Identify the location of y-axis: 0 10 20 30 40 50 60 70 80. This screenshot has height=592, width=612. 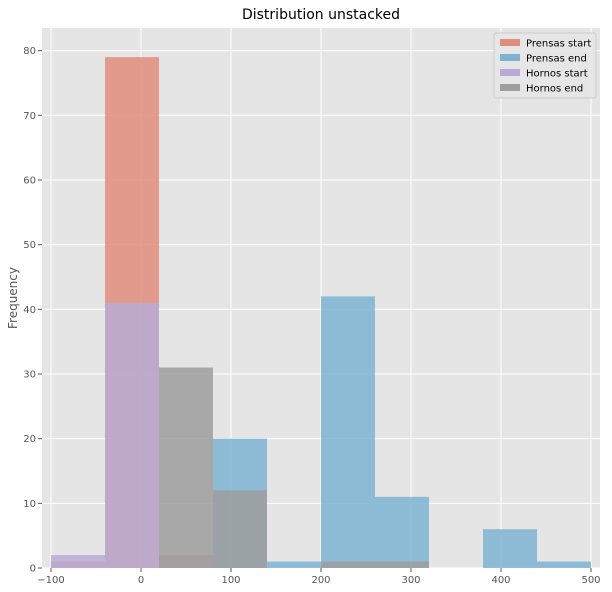
(32, 310).